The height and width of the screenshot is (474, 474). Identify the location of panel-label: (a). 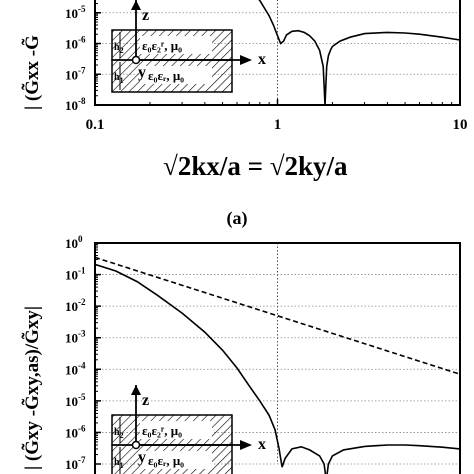
(237, 218).